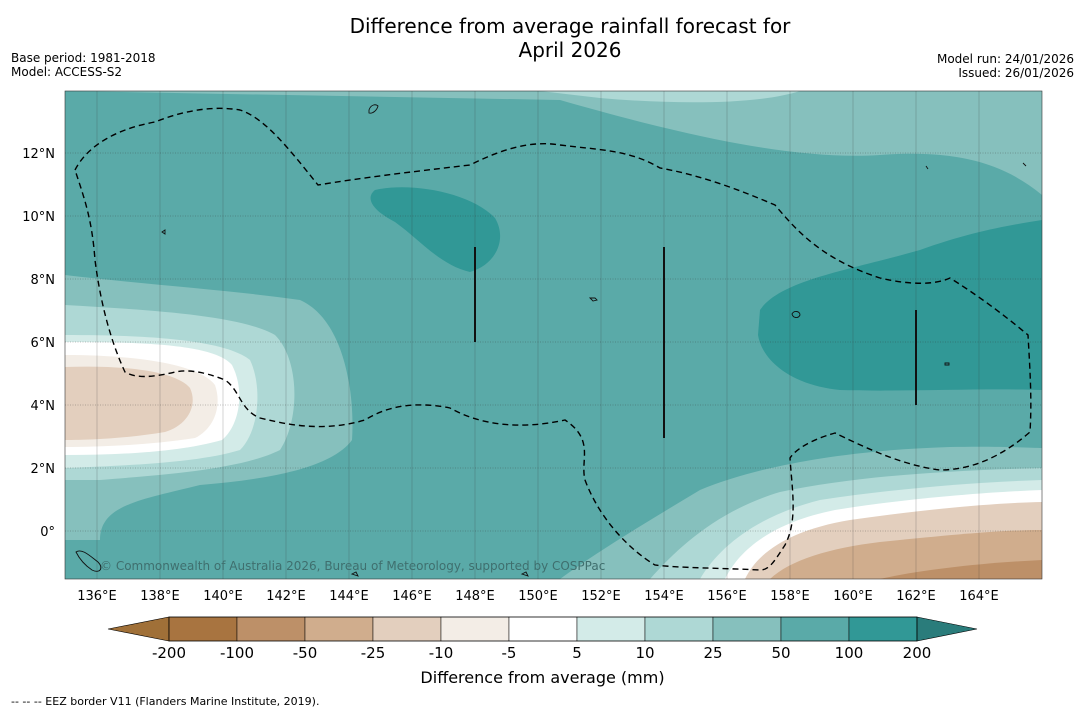 Image resolution: width=1085 pixels, height=713 pixels. Describe the element at coordinates (916, 596) in the screenshot. I see `lon-label: 162°E` at that location.